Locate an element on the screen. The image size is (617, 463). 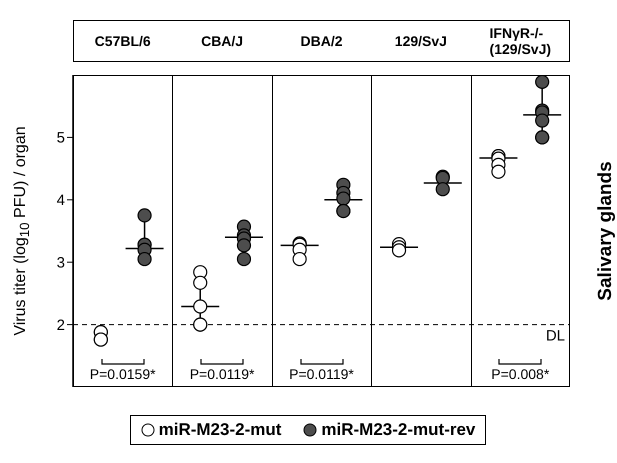
y-tick-label: 4 is located at coordinates (60, 201).